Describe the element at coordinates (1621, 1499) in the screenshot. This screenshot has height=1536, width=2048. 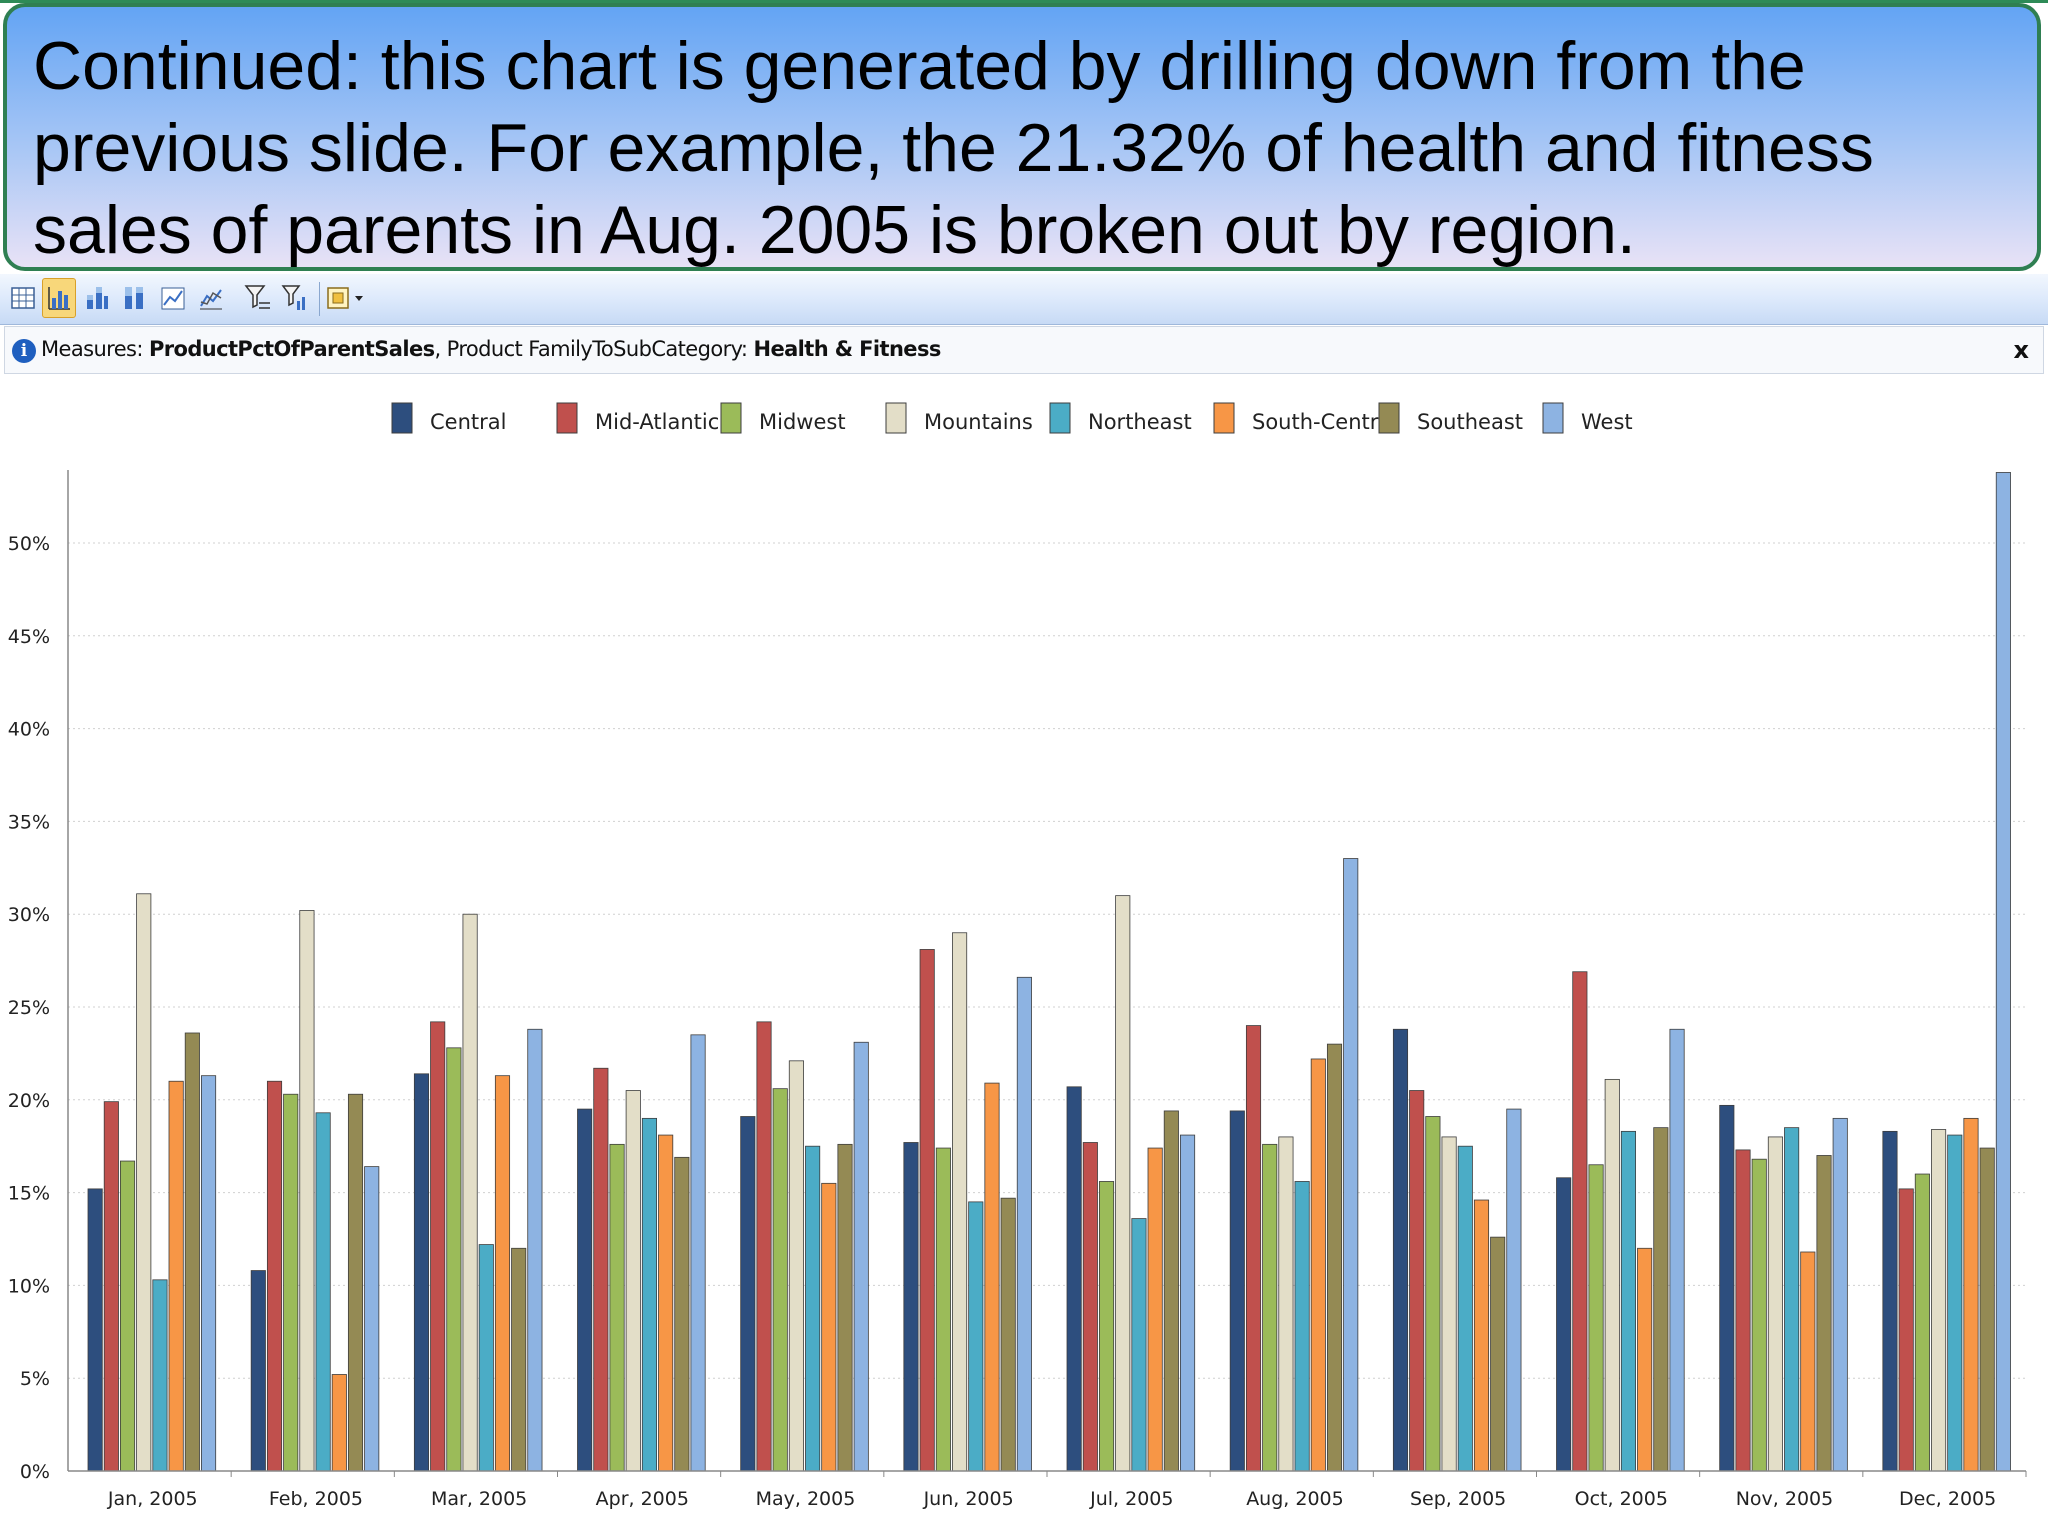
I see `x-tick-label: Oct, 2005` at that location.